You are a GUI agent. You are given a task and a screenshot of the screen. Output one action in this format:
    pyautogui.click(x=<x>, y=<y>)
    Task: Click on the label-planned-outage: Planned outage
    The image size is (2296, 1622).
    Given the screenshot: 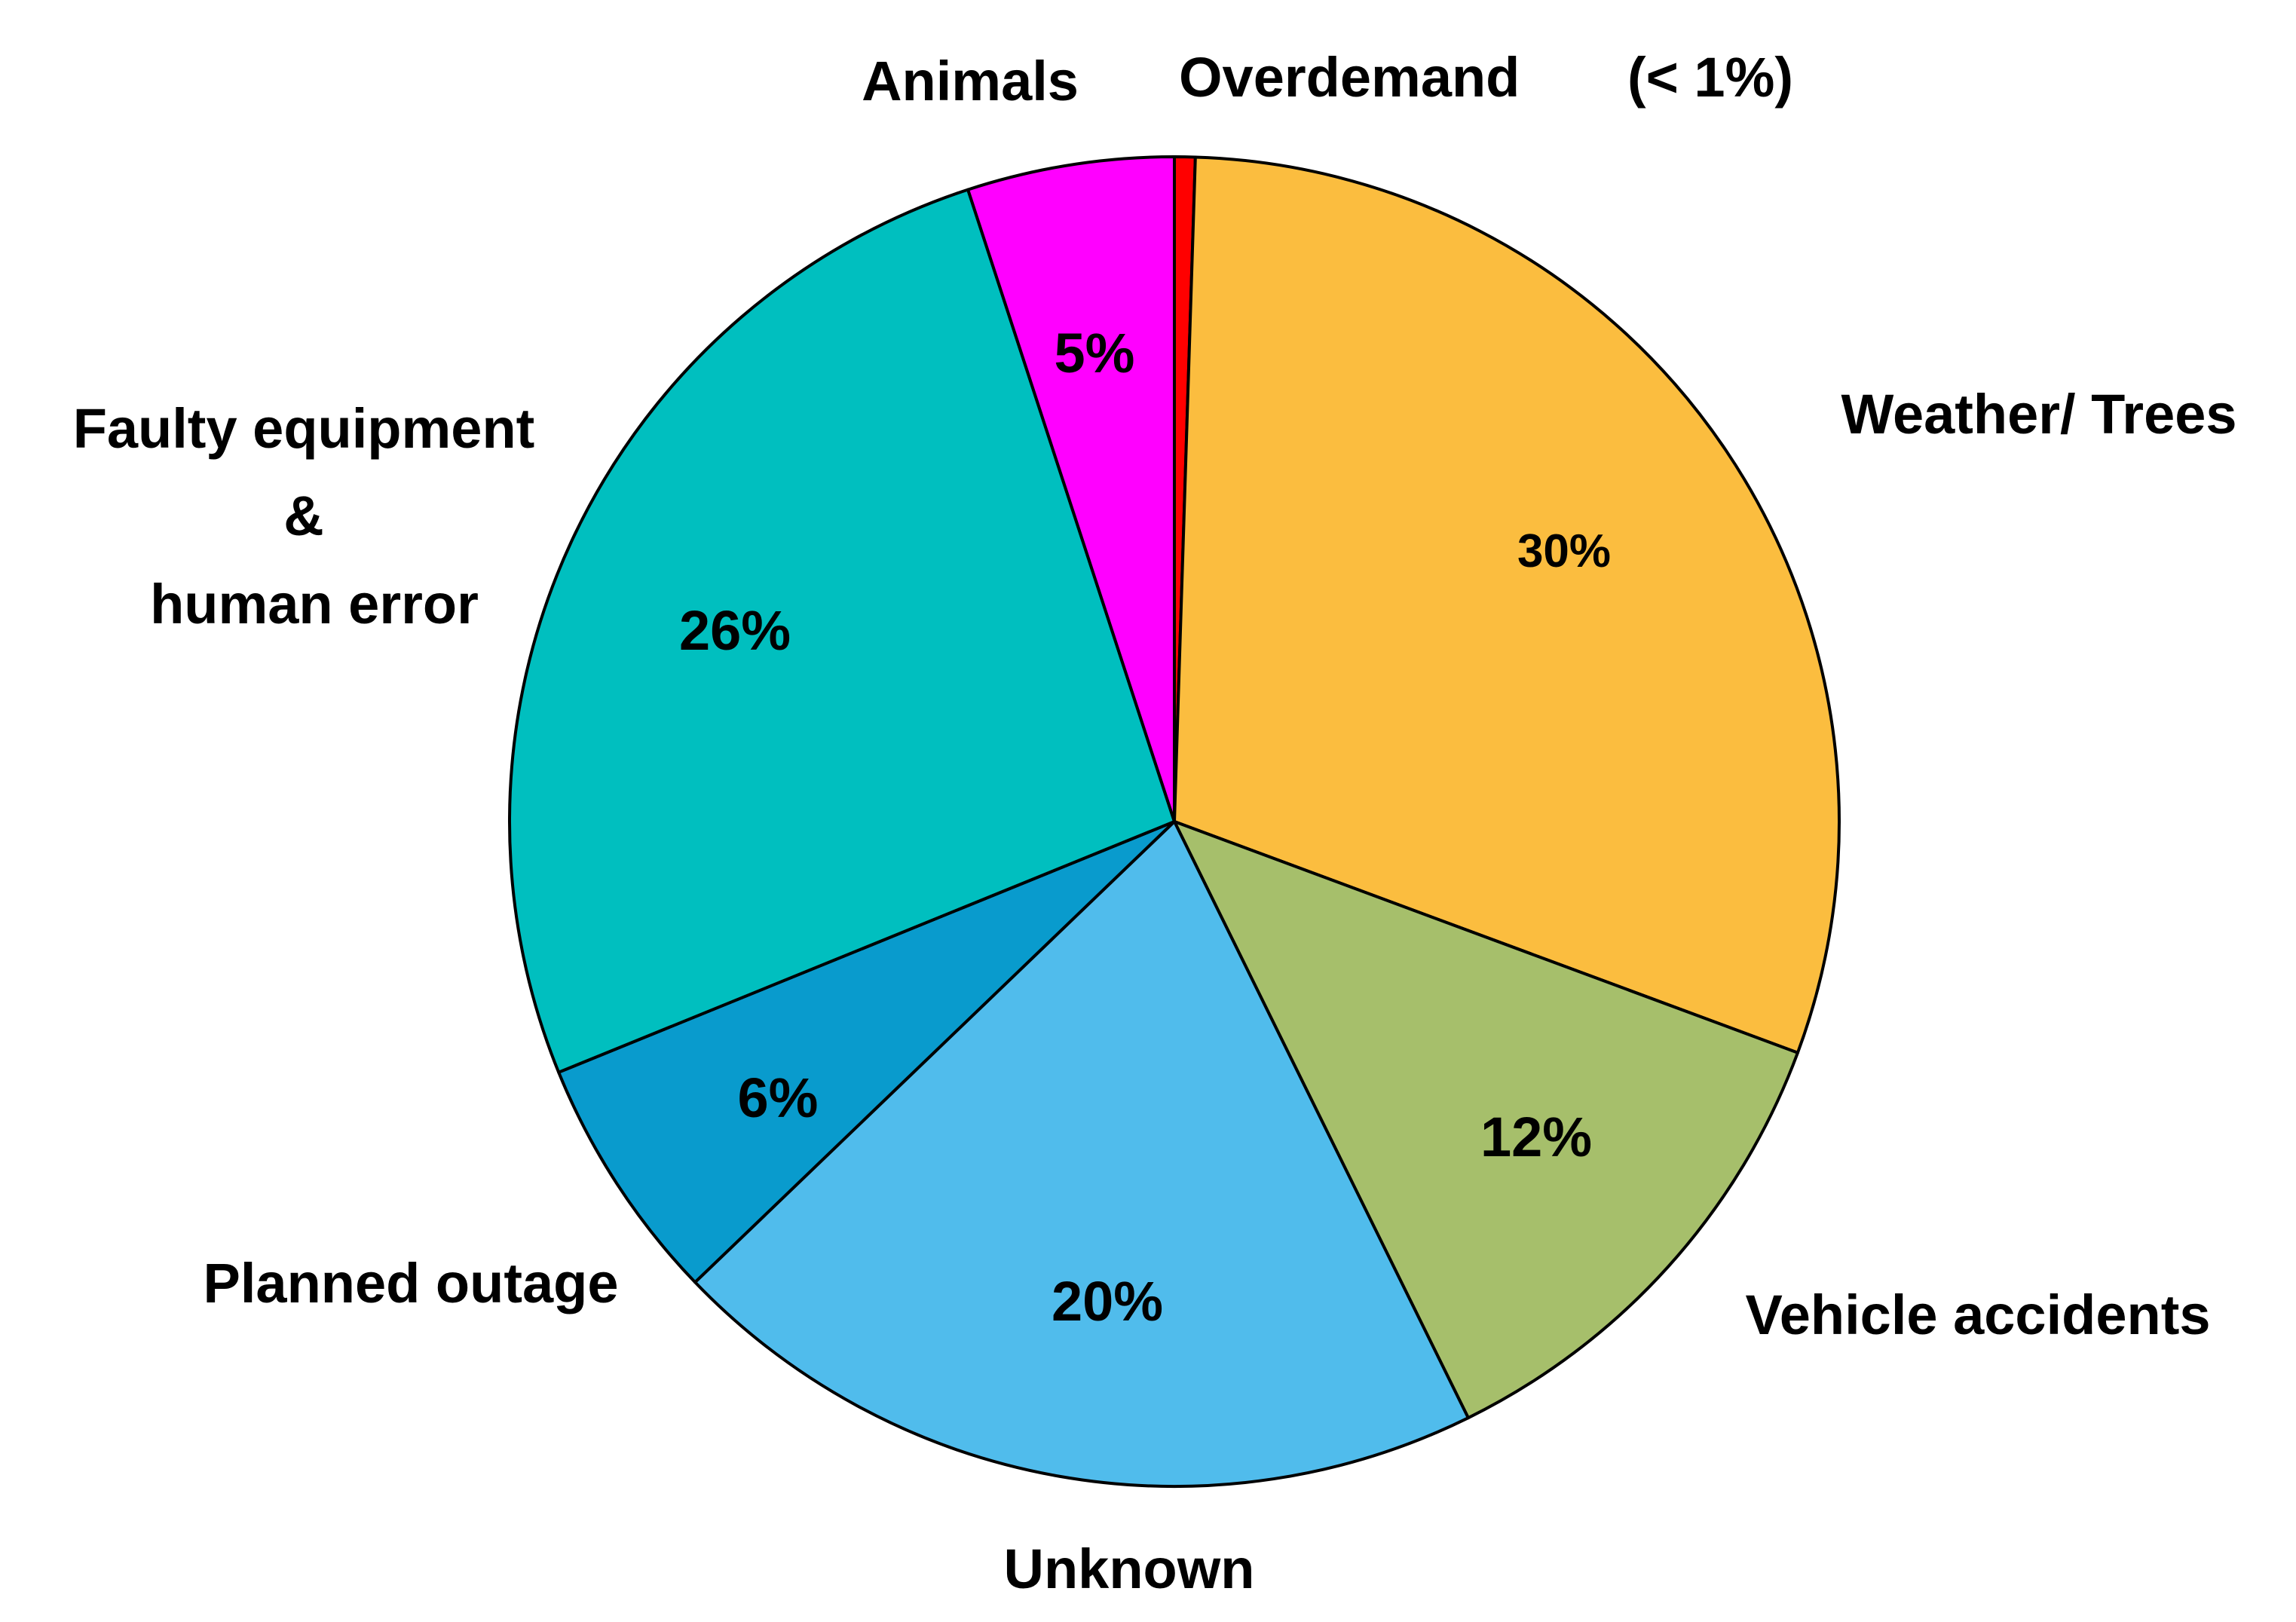 What is the action you would take?
    pyautogui.click(x=411, y=1283)
    